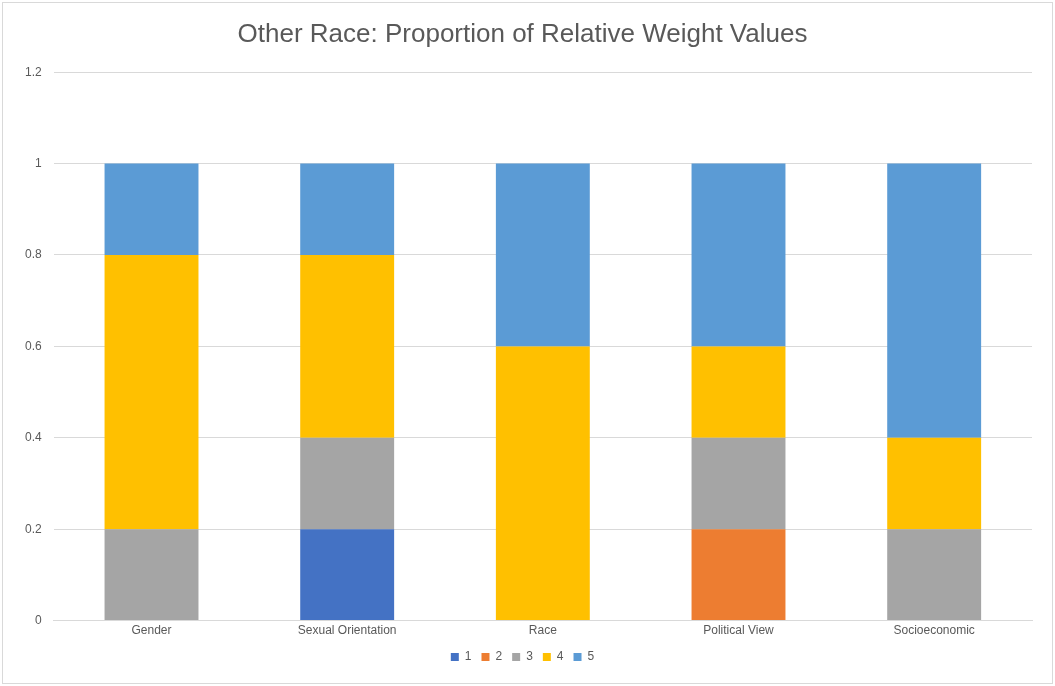  I want to click on x-tick-label: Political View, so click(739, 630).